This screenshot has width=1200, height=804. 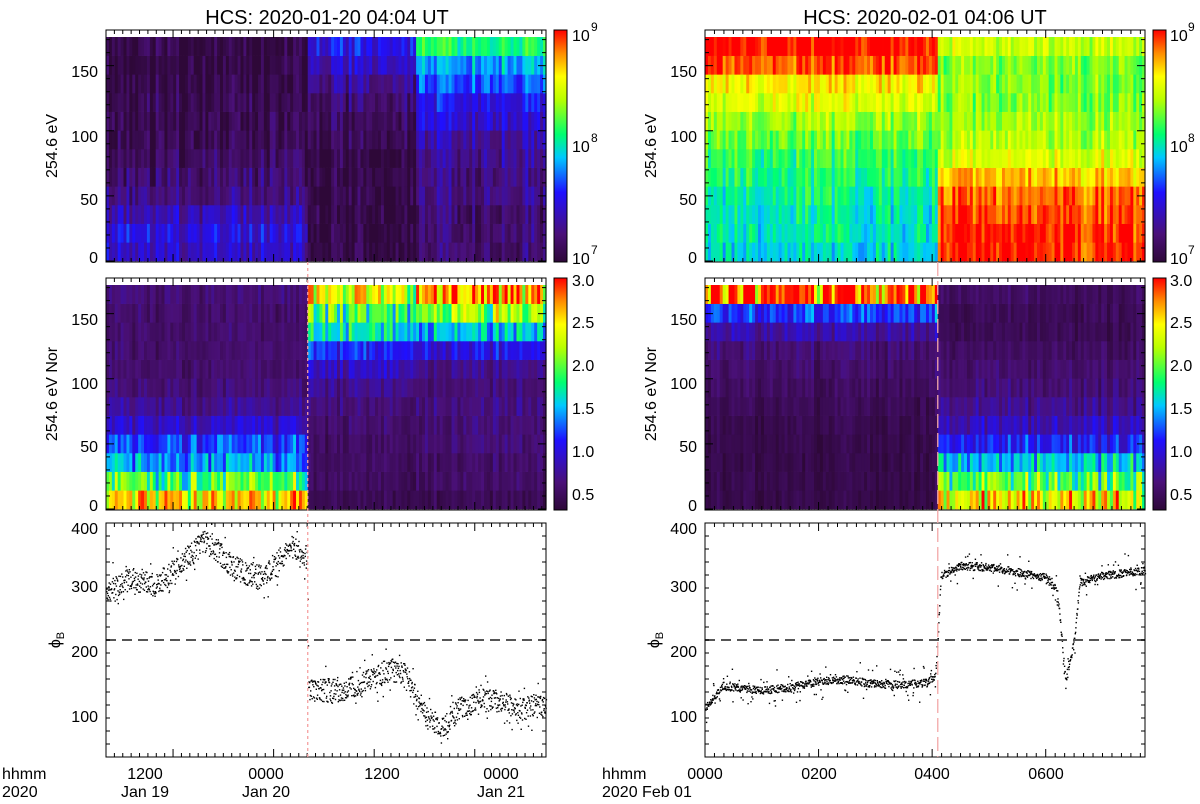 I want to click on y-tick-label: 50, so click(x=89, y=447).